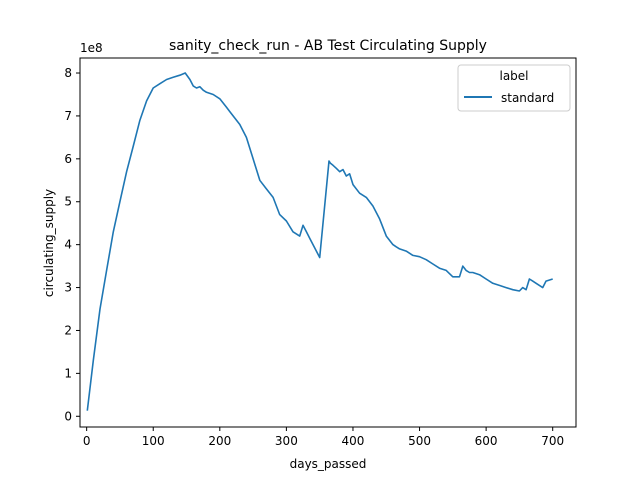 The width and height of the screenshot is (640, 480). Describe the element at coordinates (486, 441) in the screenshot. I see `x-tick-label: 600` at that location.